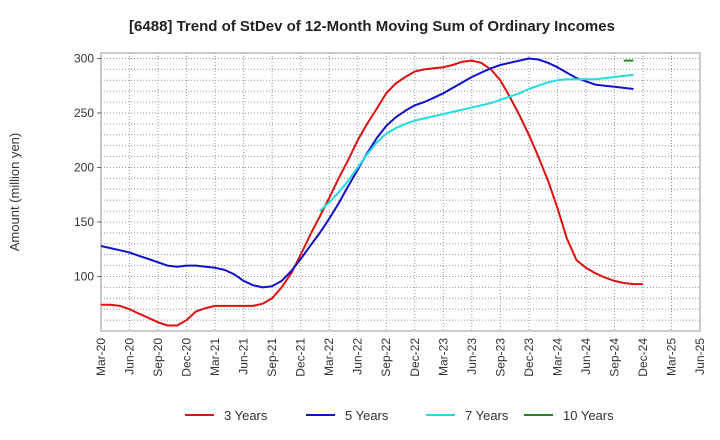 This screenshot has height=440, width=720. Describe the element at coordinates (84, 167) in the screenshot. I see `y-tick-label: 200` at that location.